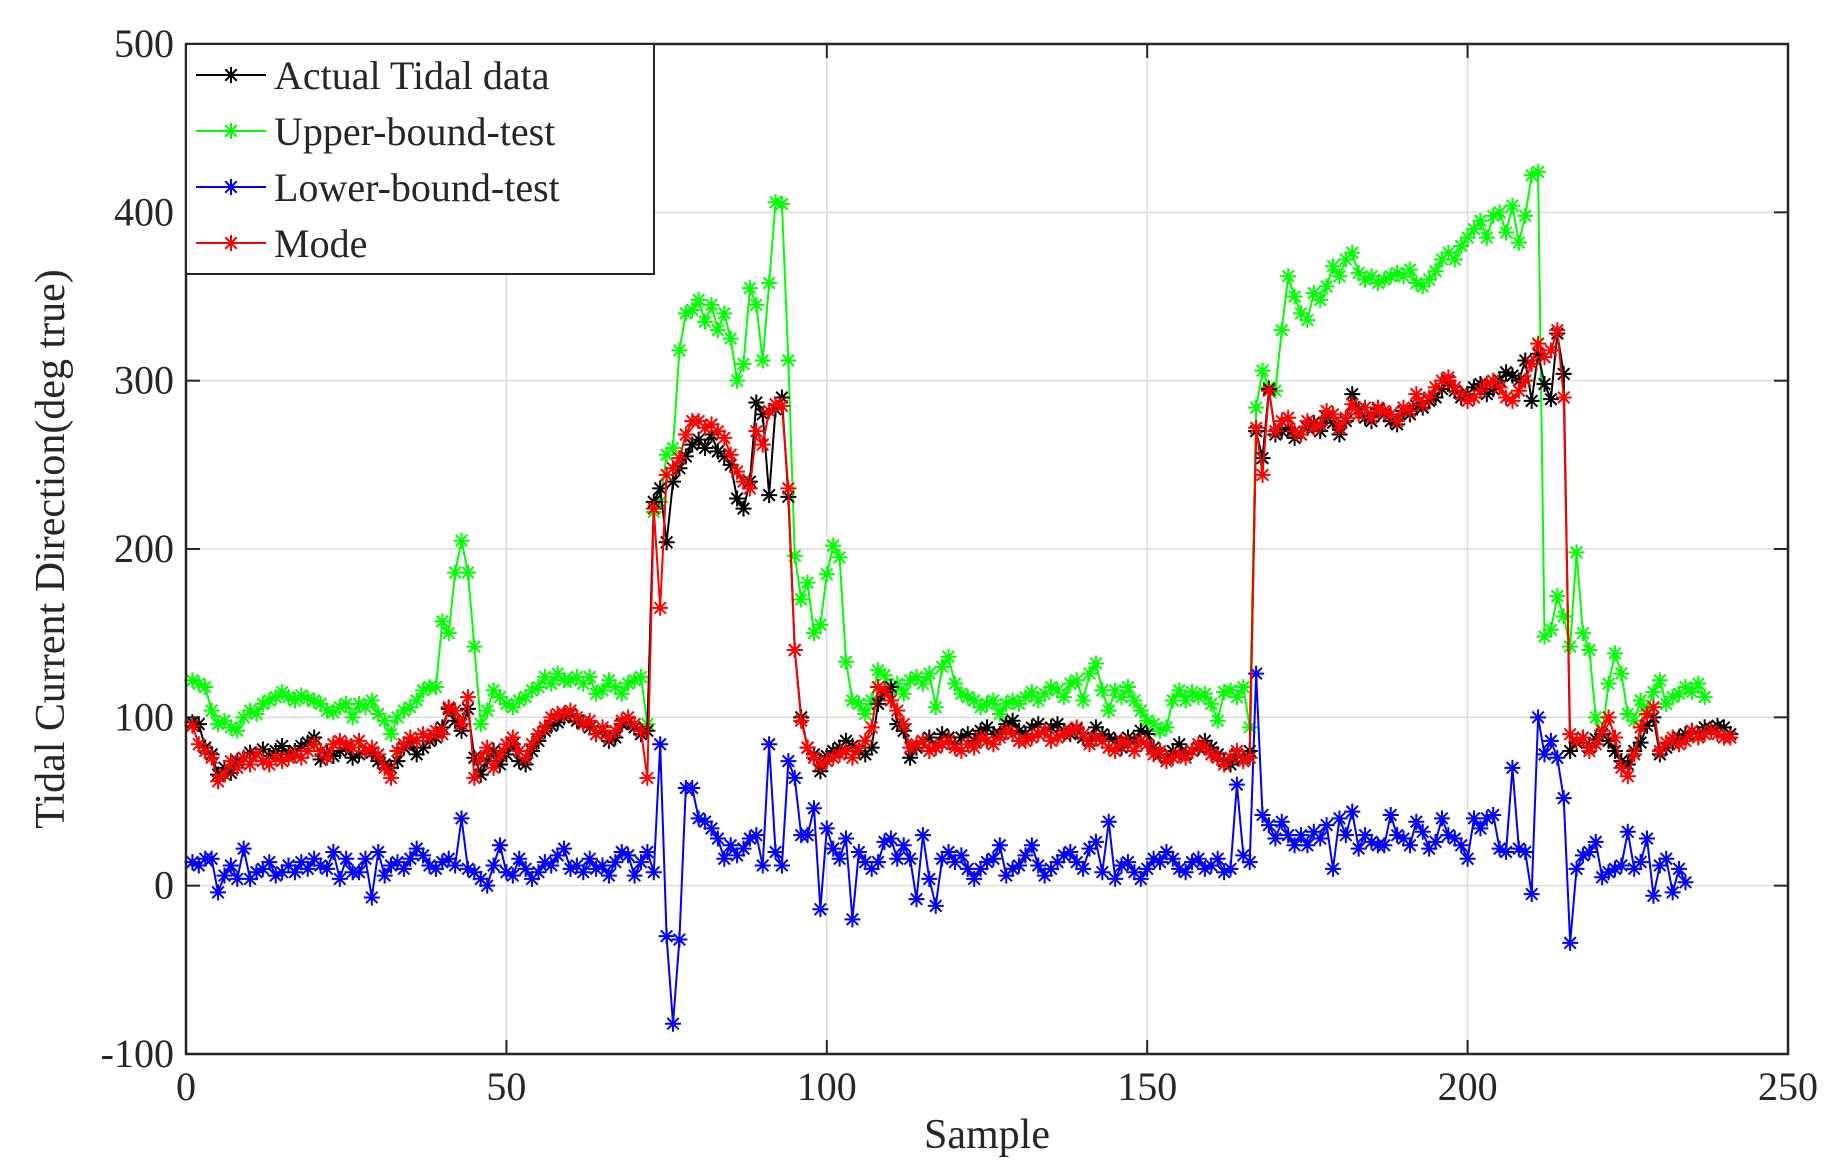 This screenshot has width=1833, height=1176. Describe the element at coordinates (378, 187) in the screenshot. I see `legend-item-lower: Lower-bound-test` at that location.